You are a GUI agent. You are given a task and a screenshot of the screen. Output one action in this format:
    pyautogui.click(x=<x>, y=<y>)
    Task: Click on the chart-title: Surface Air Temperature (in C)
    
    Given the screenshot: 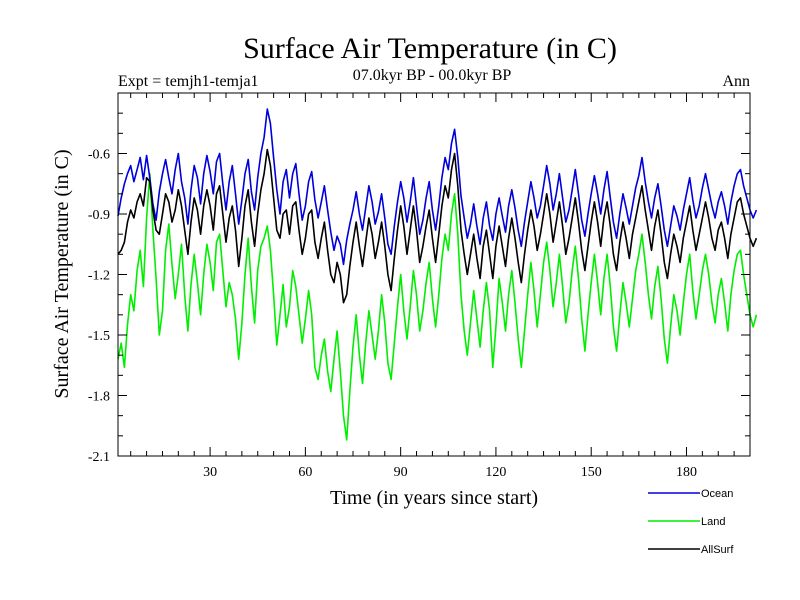 What is the action you would take?
    pyautogui.click(x=430, y=48)
    